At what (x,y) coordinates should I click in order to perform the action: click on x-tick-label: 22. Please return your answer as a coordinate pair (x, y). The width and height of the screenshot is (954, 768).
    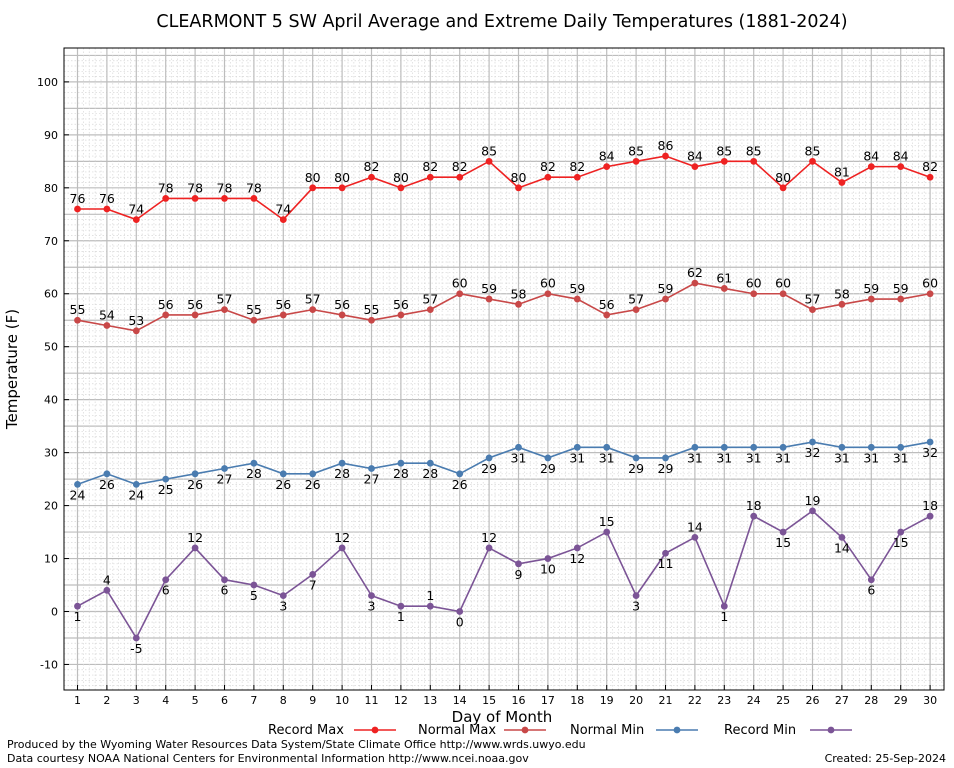
    Looking at the image, I should click on (695, 700).